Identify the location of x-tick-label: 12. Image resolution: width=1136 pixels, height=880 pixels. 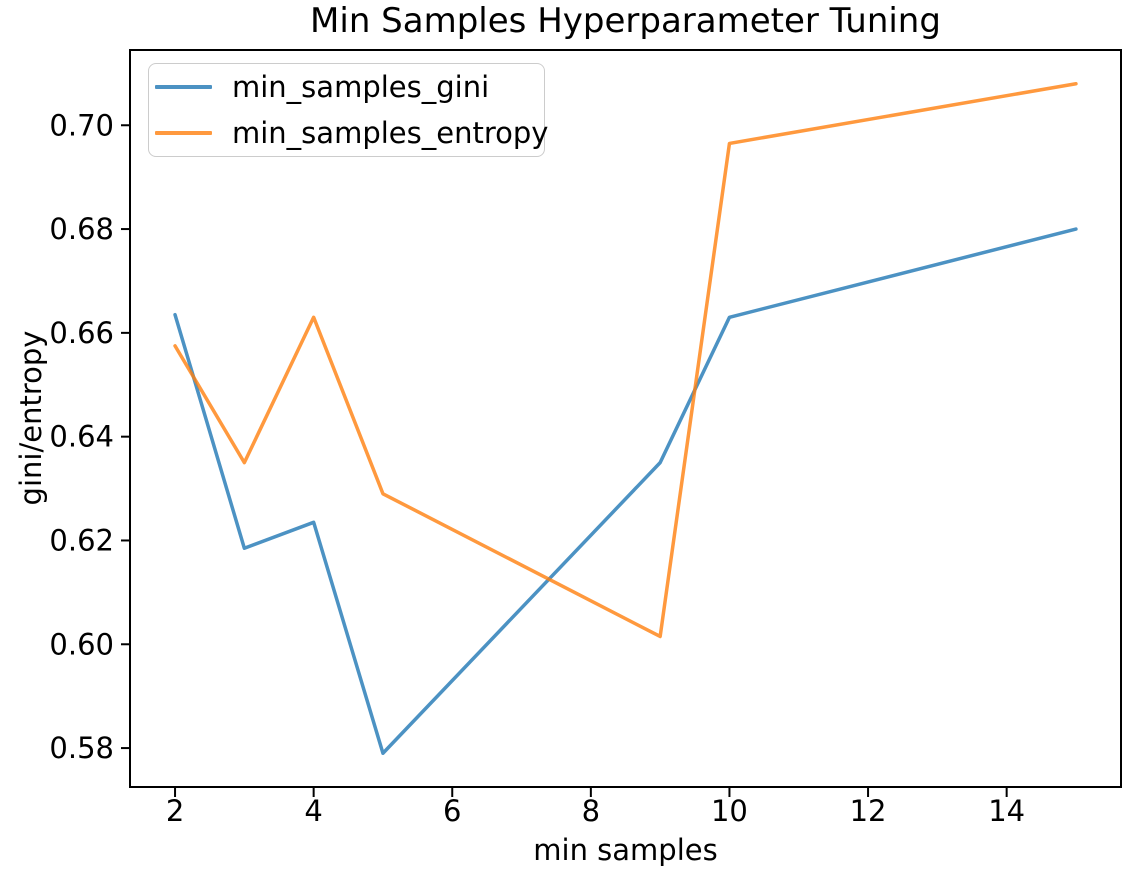
(868, 811).